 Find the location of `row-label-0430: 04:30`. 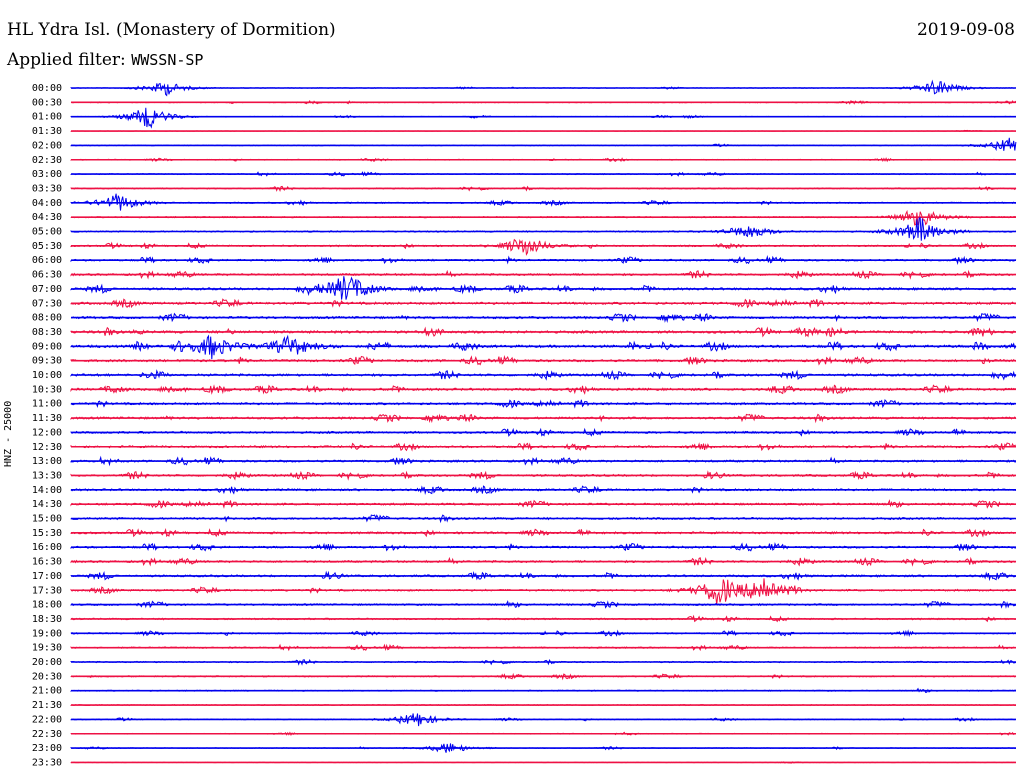

row-label-0430: 04:30 is located at coordinates (47, 217).